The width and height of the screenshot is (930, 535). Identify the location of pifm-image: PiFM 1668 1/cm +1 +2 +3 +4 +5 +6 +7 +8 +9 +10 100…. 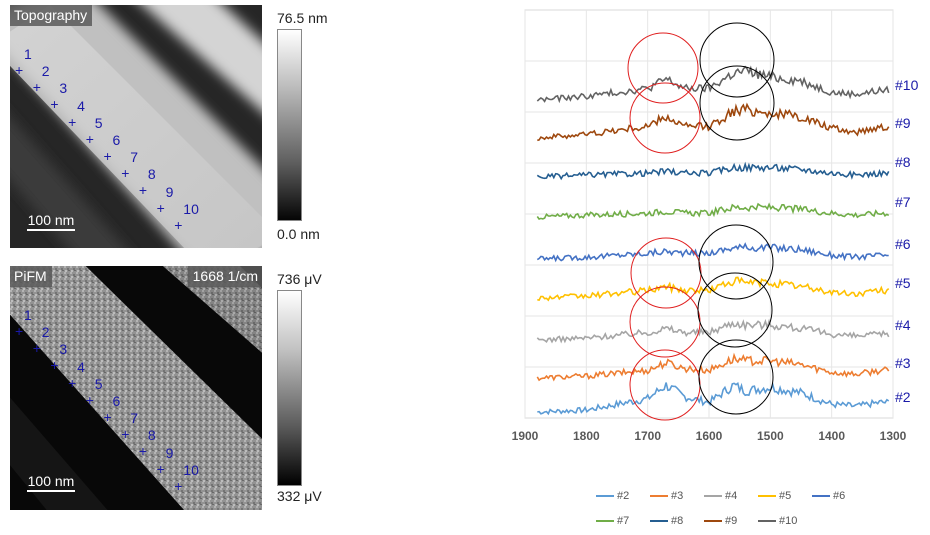
(136, 388).